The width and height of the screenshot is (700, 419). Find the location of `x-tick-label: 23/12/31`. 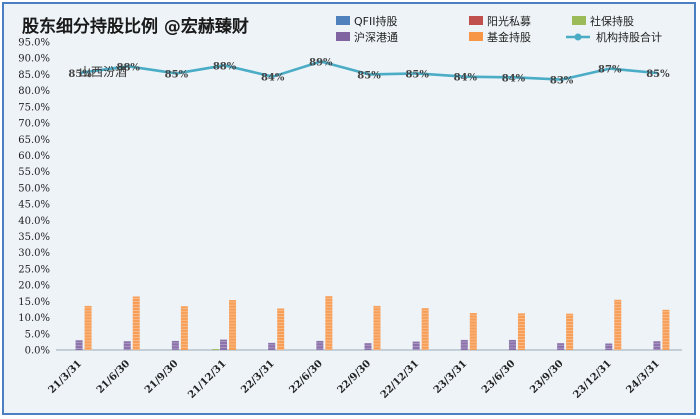

x-tick-label: 23/12/31 is located at coordinates (592, 379).